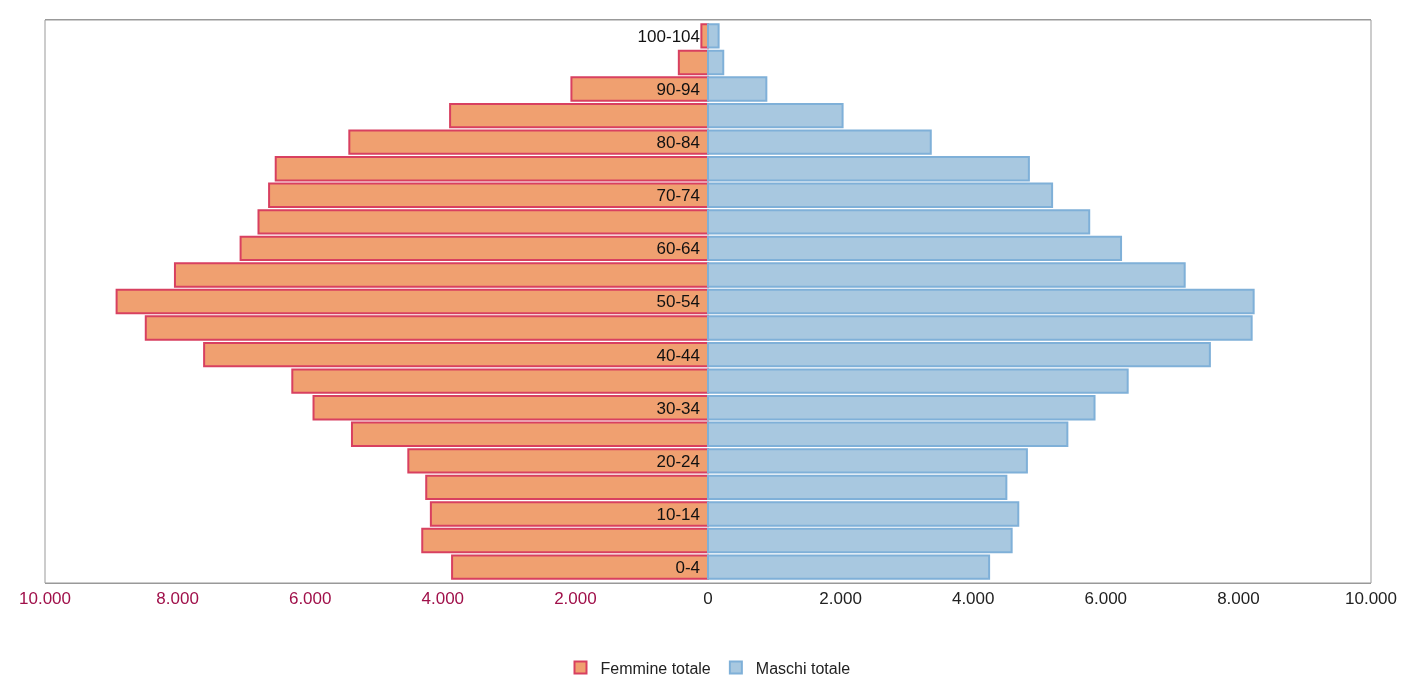 The height and width of the screenshot is (696, 1416). I want to click on y-tick-label: 20-24, so click(678, 461).